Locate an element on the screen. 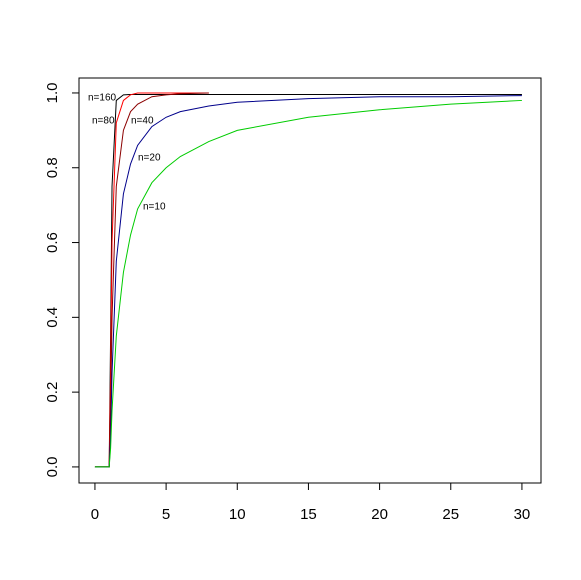 The width and height of the screenshot is (581, 580). y-tick-label: 0.0 is located at coordinates (52, 466).